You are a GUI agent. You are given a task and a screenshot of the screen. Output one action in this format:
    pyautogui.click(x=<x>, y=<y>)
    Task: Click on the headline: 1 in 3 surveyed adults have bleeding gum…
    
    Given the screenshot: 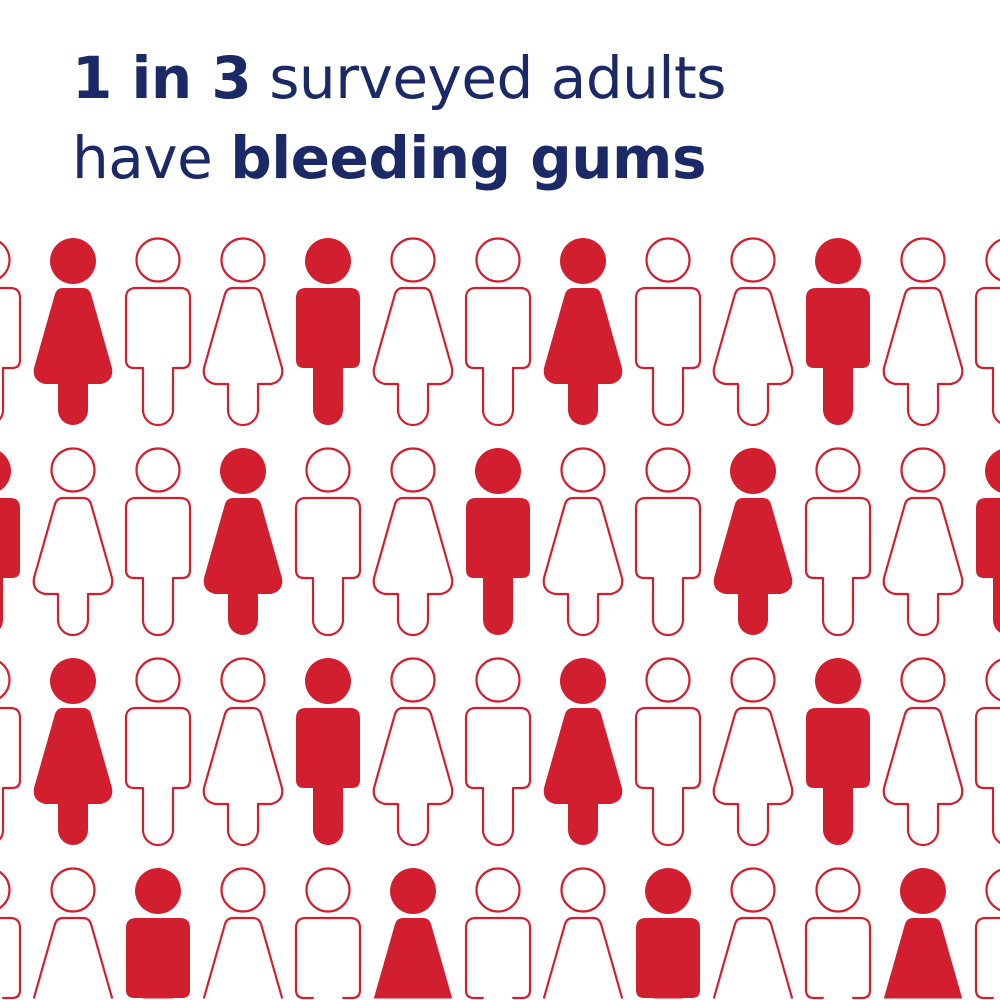 What is the action you would take?
    pyautogui.click(x=399, y=118)
    